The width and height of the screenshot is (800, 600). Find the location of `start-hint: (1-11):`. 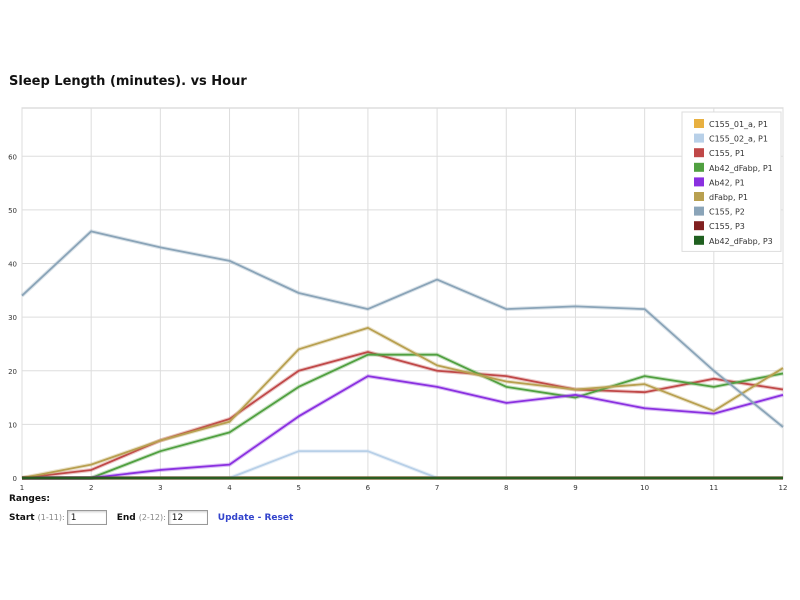

start-hint: (1-11): is located at coordinates (51, 517).